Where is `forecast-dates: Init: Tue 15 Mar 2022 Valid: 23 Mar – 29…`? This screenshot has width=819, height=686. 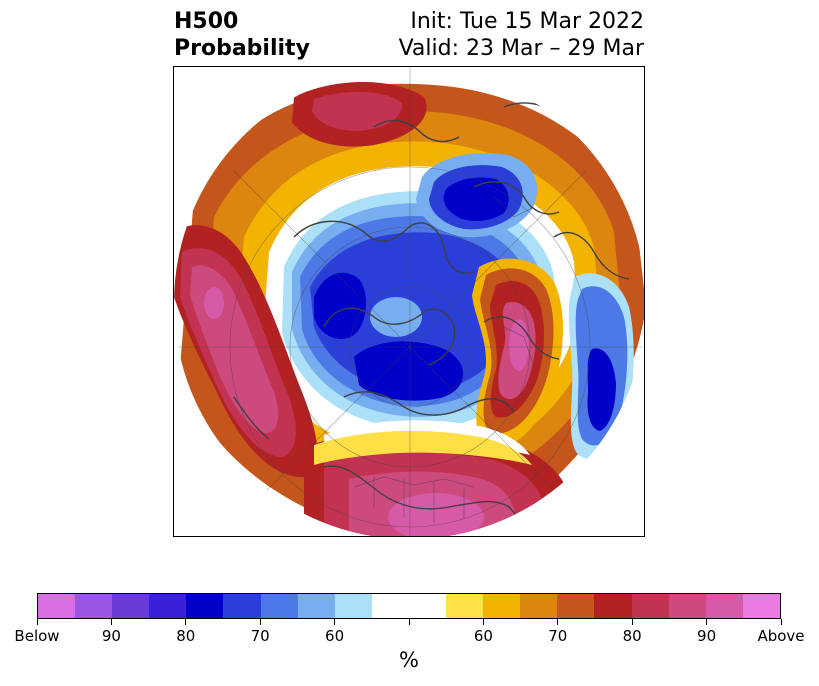 forecast-dates: Init: Tue 15 Mar 2022 Valid: 23 Mar – 29… is located at coordinates (521, 35).